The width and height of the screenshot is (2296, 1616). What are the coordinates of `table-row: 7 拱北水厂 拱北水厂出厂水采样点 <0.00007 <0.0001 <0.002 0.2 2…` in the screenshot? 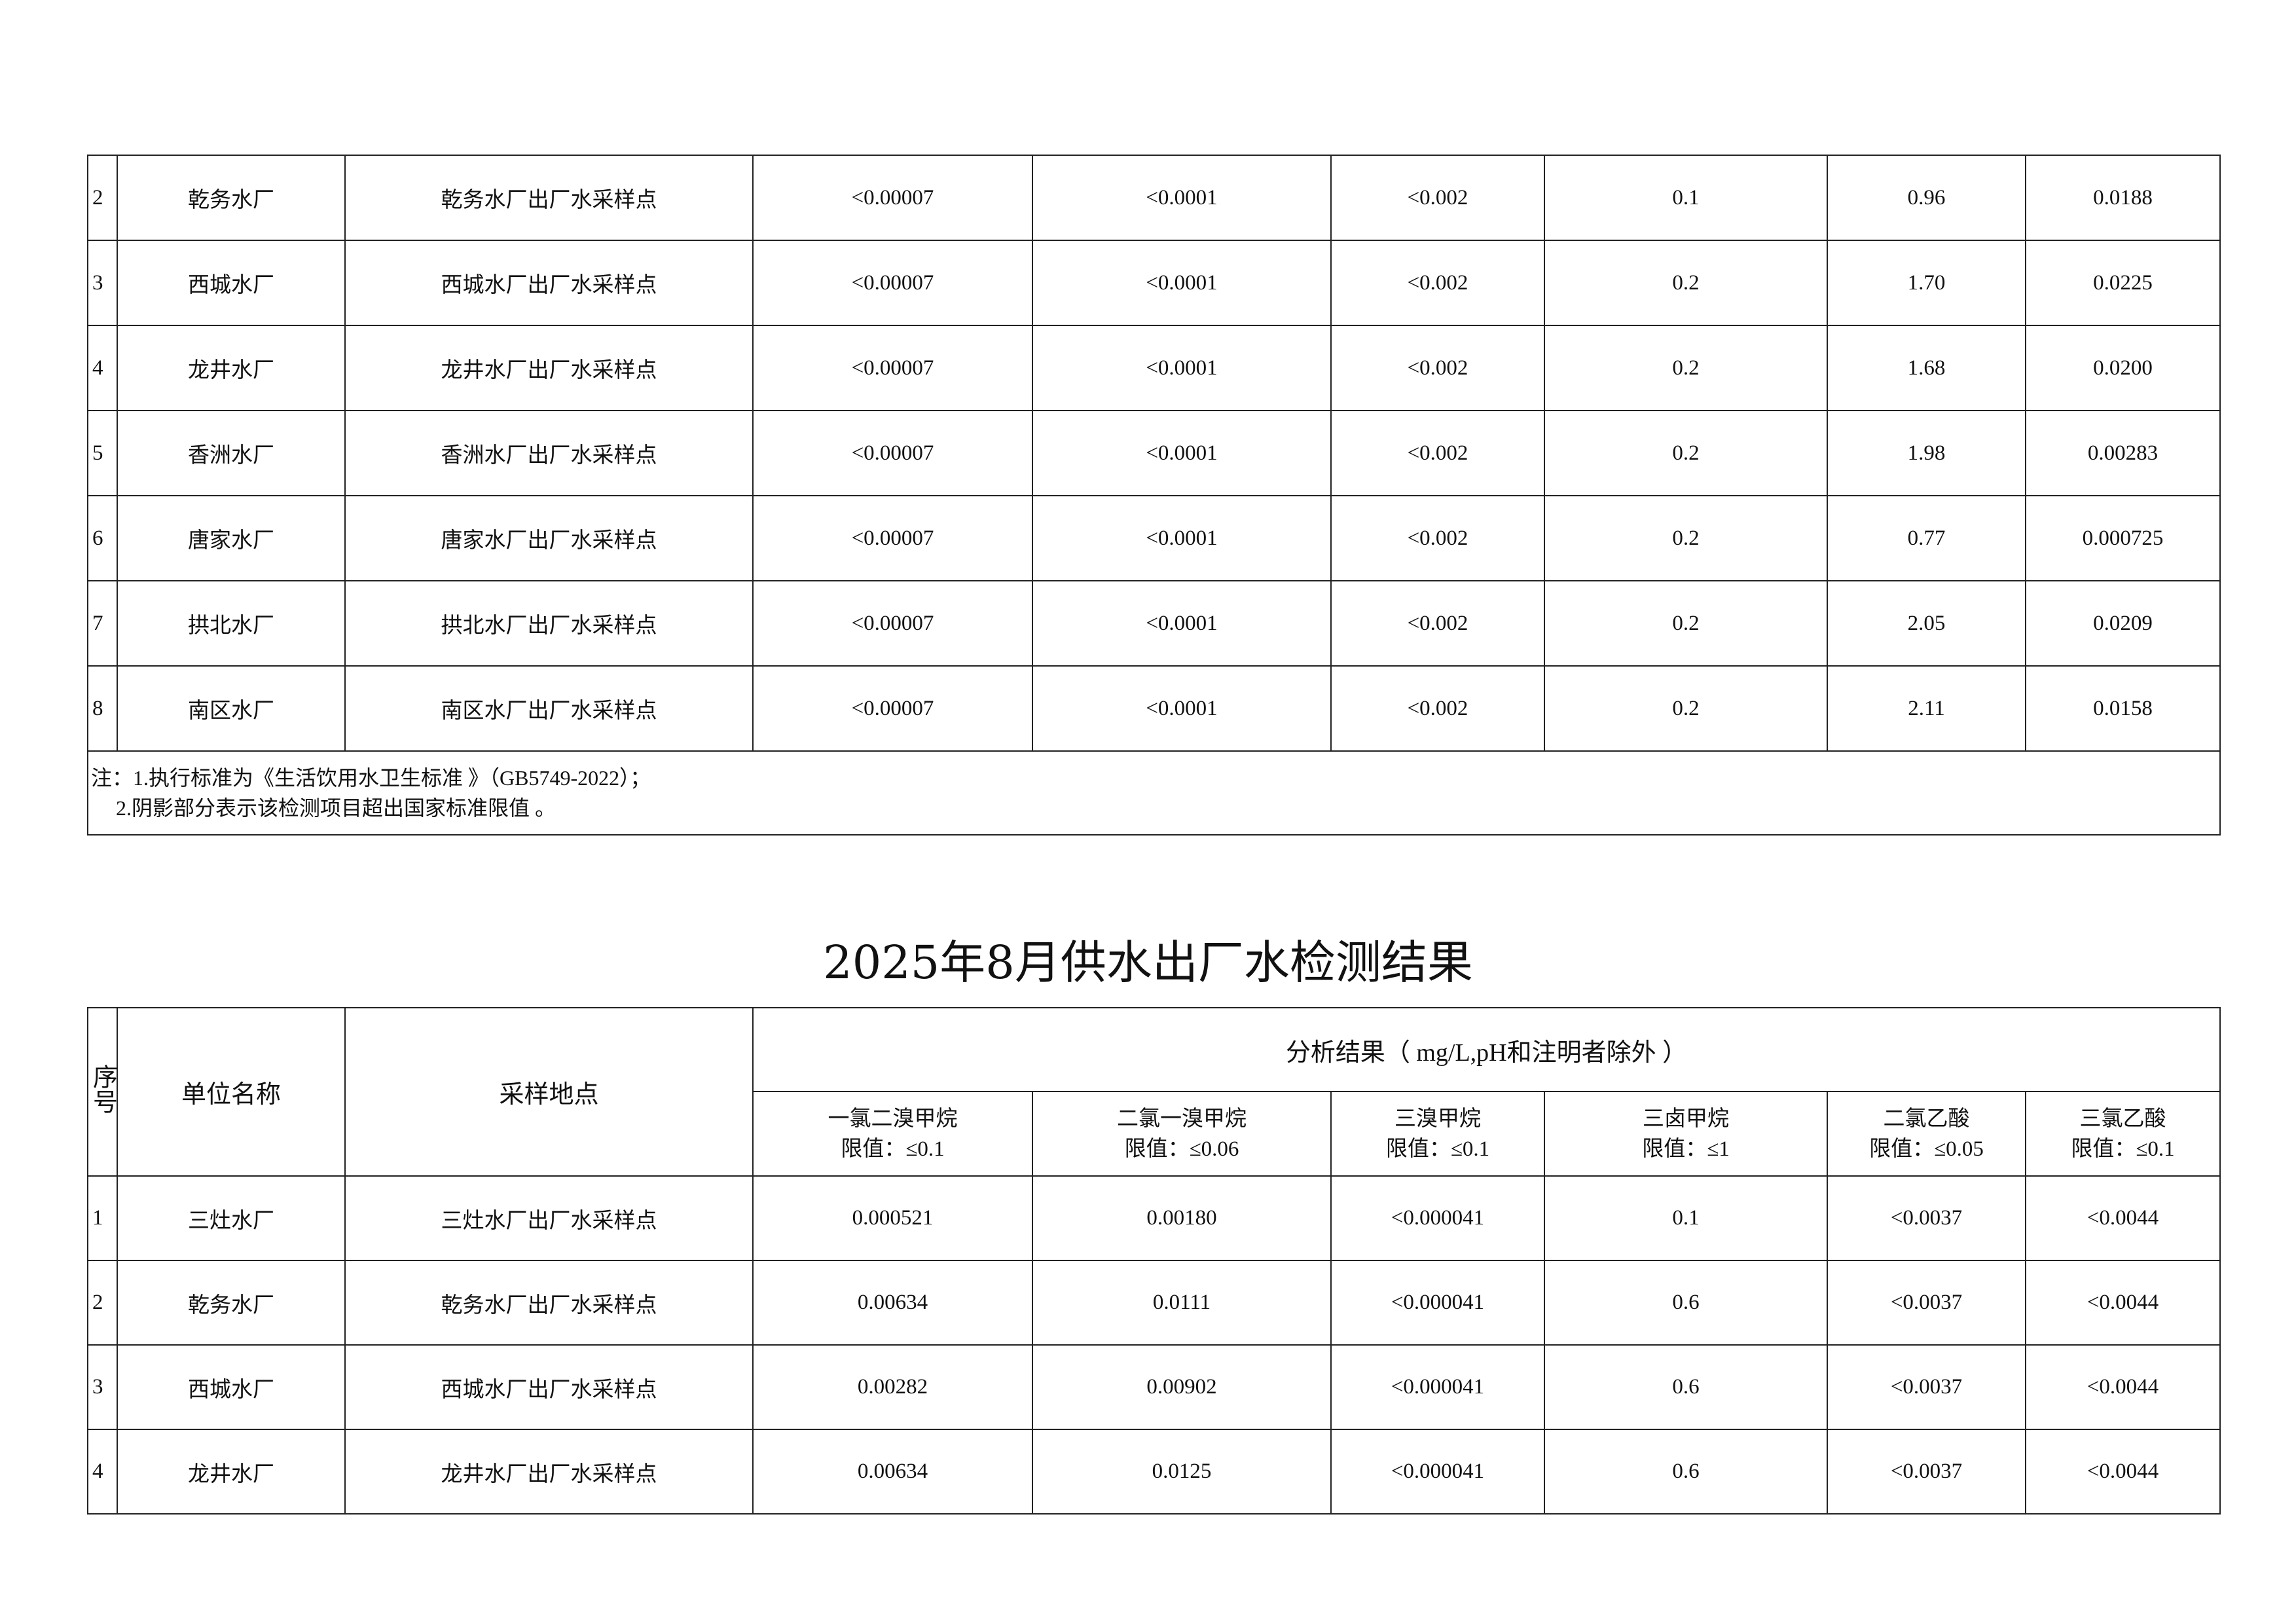 It's located at (1154, 623).